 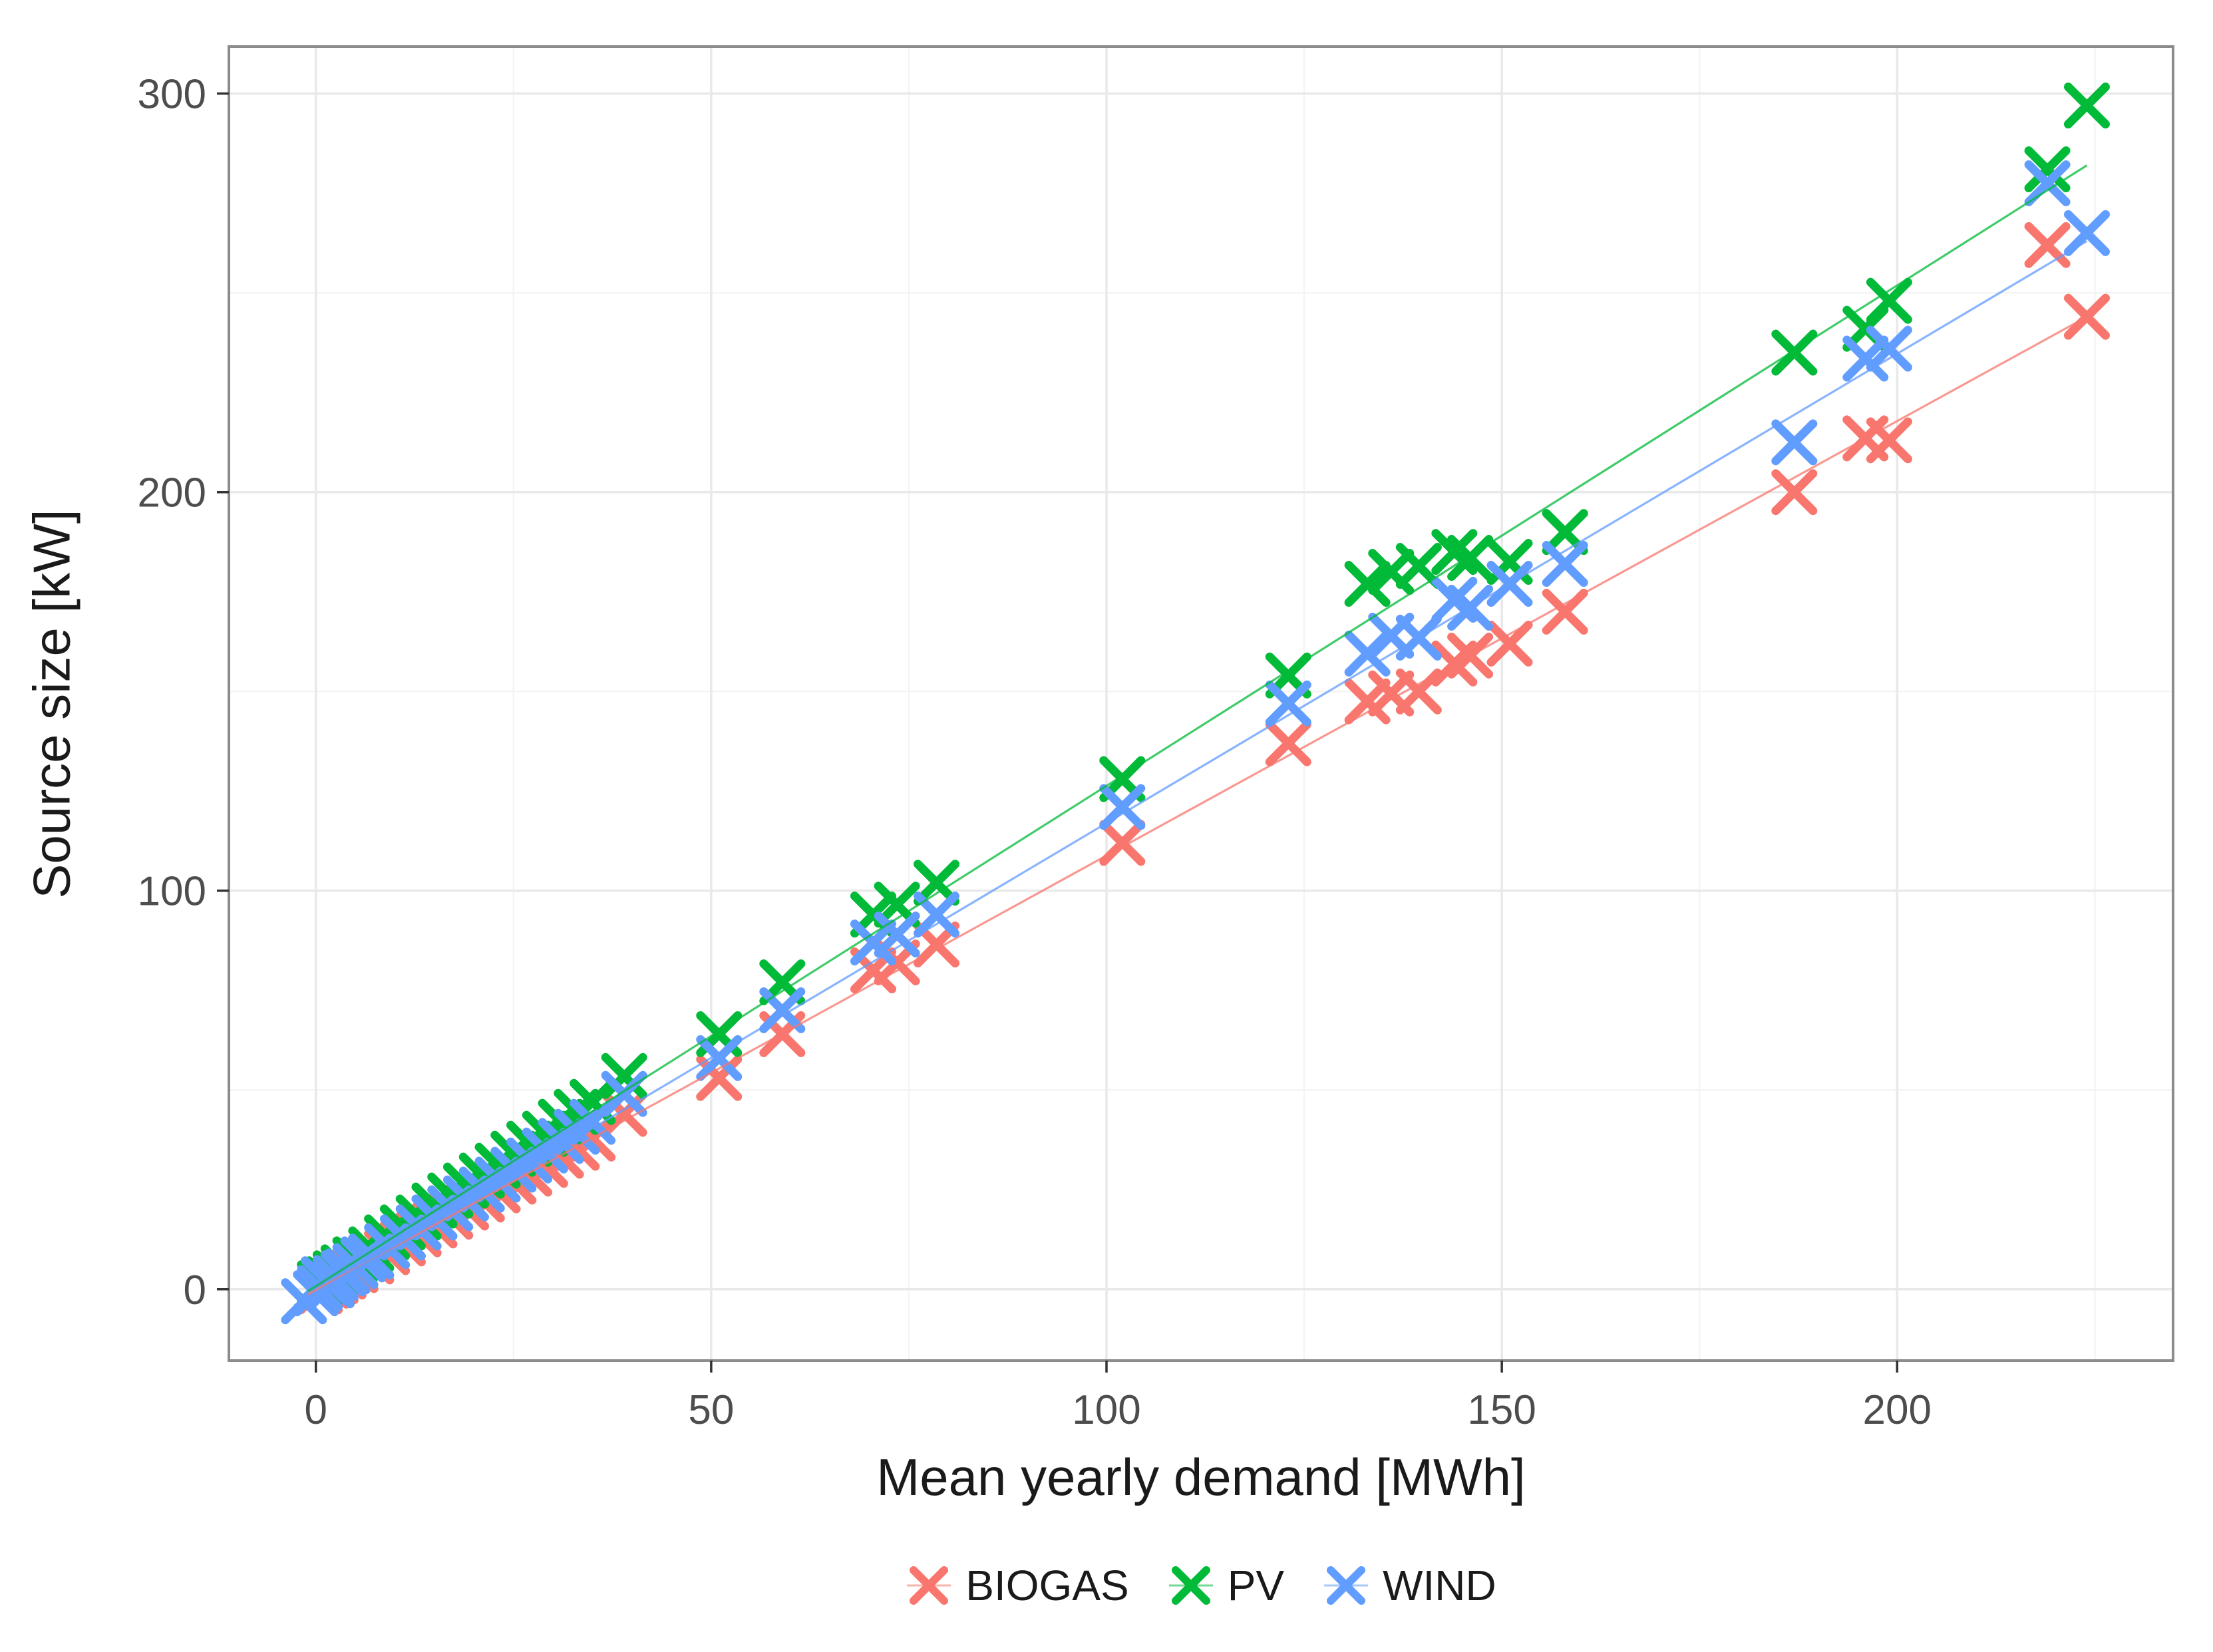 I want to click on x-axis-title: Mean yearly demand [MWh], so click(x=1201, y=1477).